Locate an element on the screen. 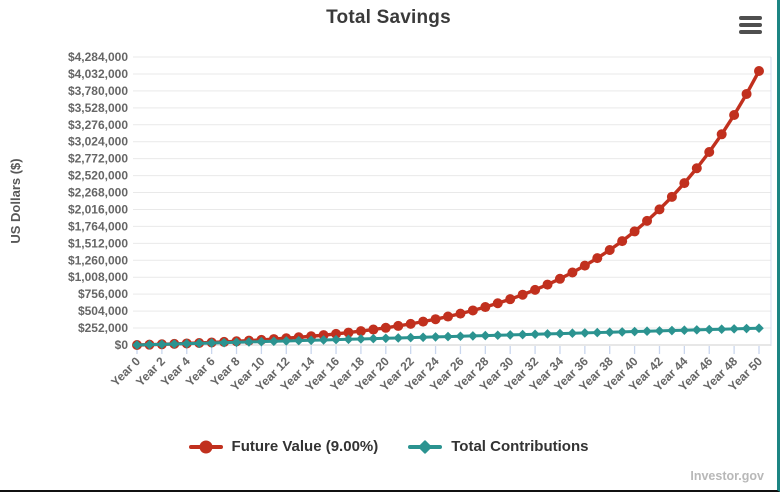 The height and width of the screenshot is (492, 780). legend-item-total-contributions: Total Contributions is located at coordinates (498, 446).